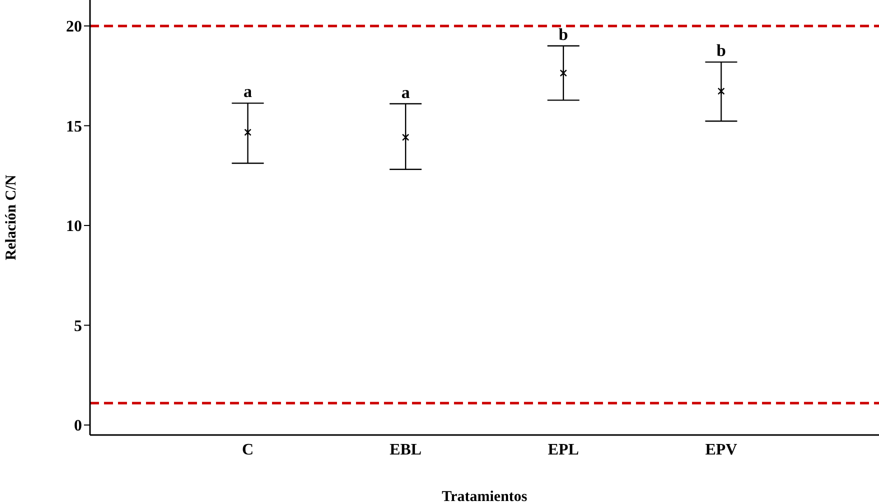 The image size is (879, 503). Describe the element at coordinates (74, 127) in the screenshot. I see `y-tick-label: 15` at that location.